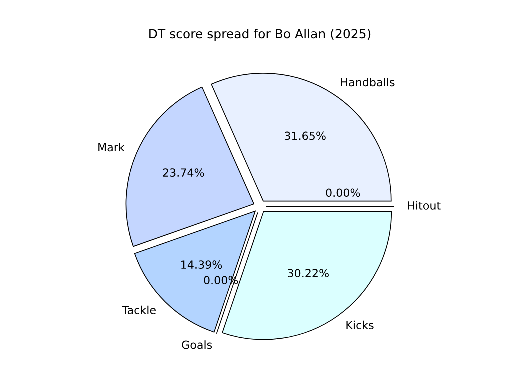 The width and height of the screenshot is (520, 390). I want to click on chart-title: DT score spread for Bo Allan (2025), so click(260, 35).